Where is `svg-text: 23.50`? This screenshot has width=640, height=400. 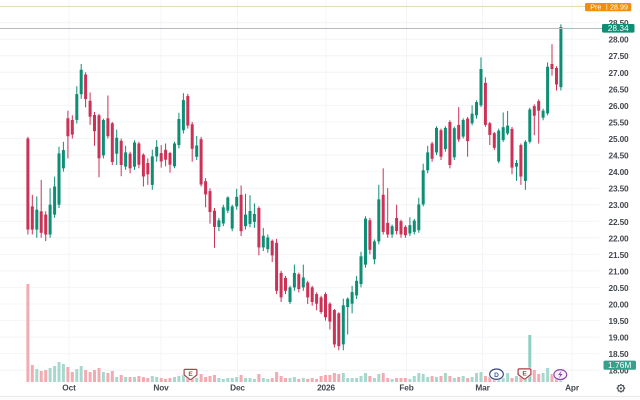 svg-text: 23.50 is located at coordinates (619, 189).